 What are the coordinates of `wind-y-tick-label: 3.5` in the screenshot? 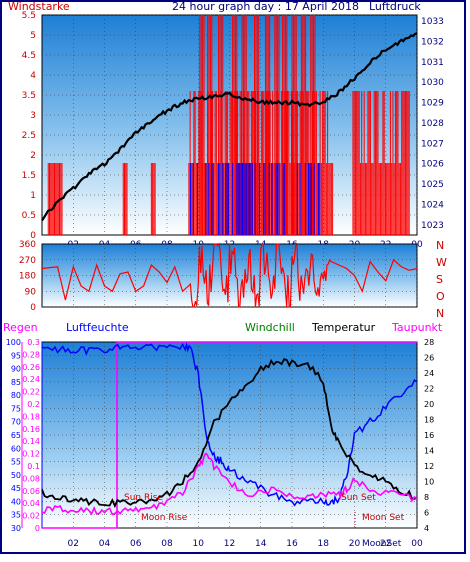 It's located at (29, 96).